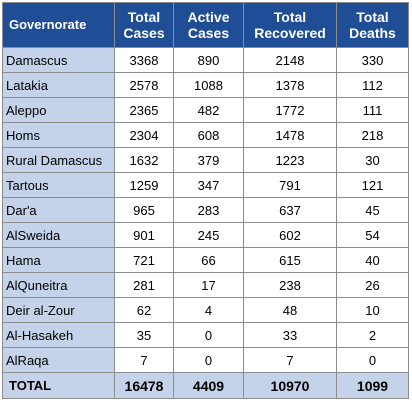 The width and height of the screenshot is (412, 415). I want to click on active-cases-cell: 347, so click(208, 185).